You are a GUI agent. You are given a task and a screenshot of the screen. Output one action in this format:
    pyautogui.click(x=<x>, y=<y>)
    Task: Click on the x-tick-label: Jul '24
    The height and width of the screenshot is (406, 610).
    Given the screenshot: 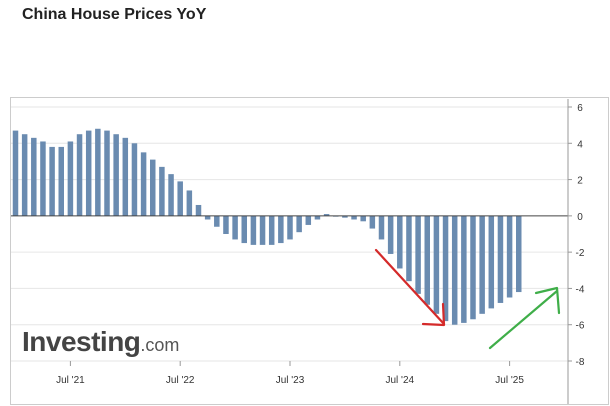 What is the action you would take?
    pyautogui.click(x=400, y=380)
    